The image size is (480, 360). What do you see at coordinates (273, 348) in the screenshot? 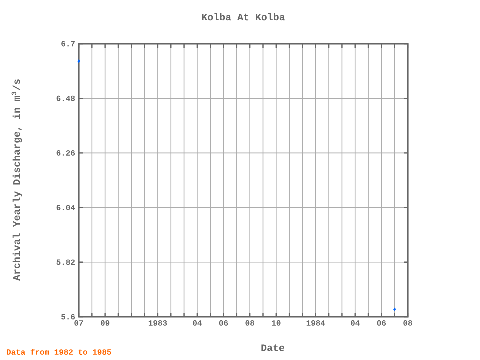
I see `x-axis-title: Date` at bounding box center [273, 348].